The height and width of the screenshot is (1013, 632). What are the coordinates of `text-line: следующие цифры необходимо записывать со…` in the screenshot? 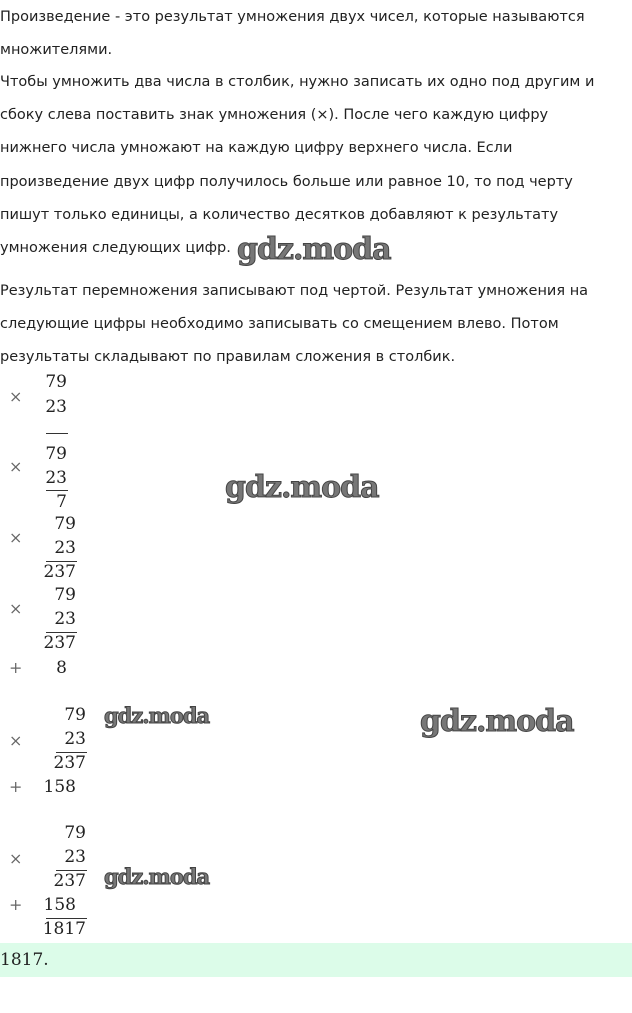 It's located at (279, 324).